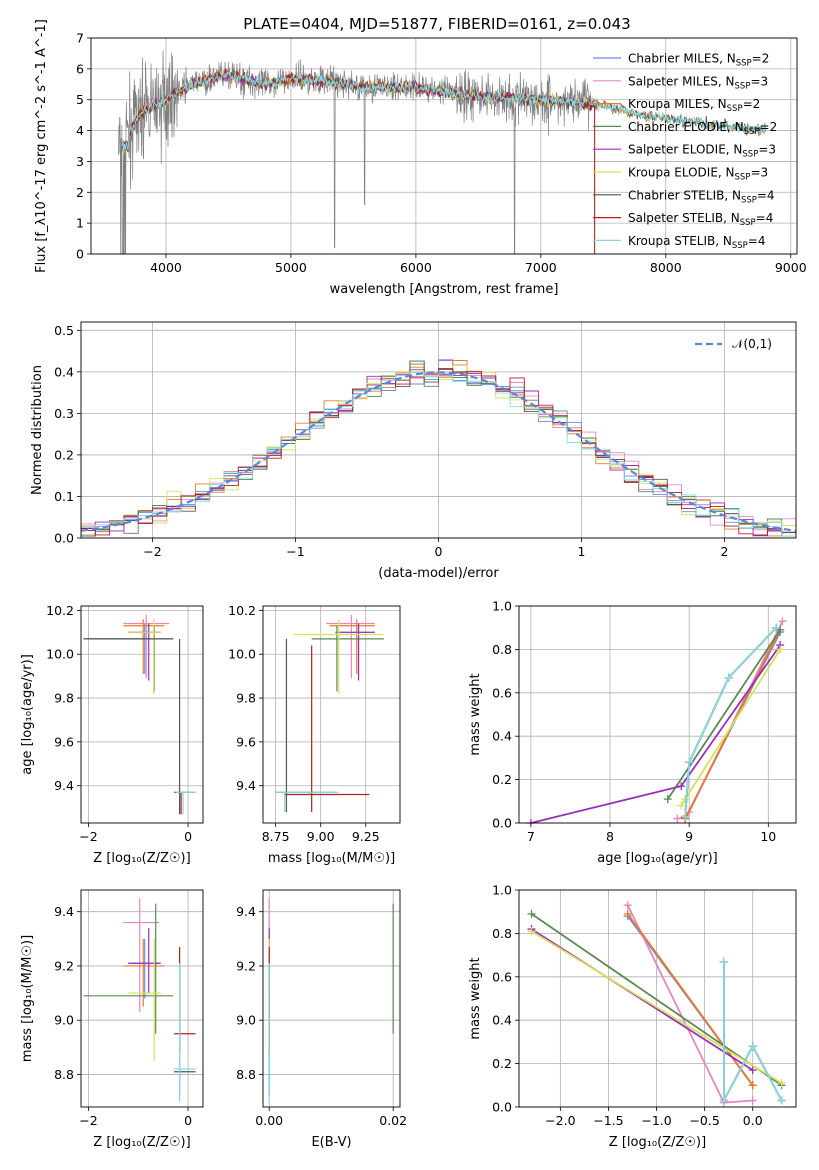 This screenshot has height=1170, width=819. What do you see at coordinates (502, 736) in the screenshot?
I see `massweight_vs_age-ytick-label: 0.4` at bounding box center [502, 736].